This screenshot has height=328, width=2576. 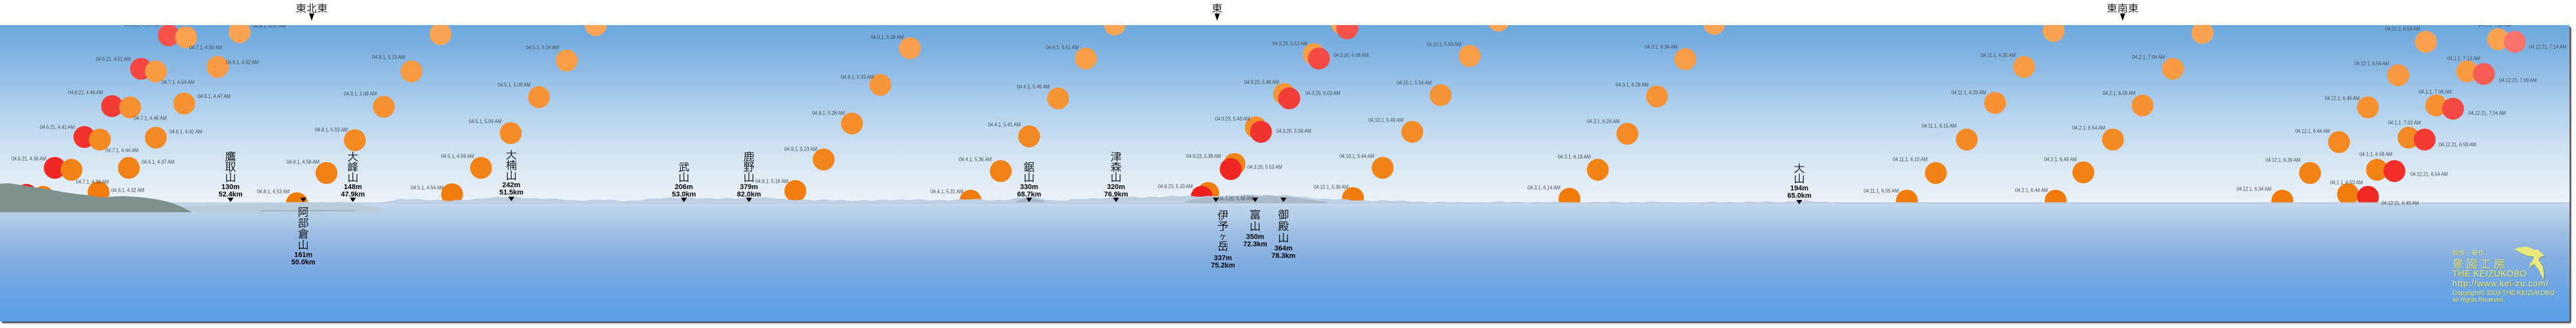 What do you see at coordinates (772, 182) in the screenshot?
I see `svg-text: 04.9.1, 5.18 AM` at bounding box center [772, 182].